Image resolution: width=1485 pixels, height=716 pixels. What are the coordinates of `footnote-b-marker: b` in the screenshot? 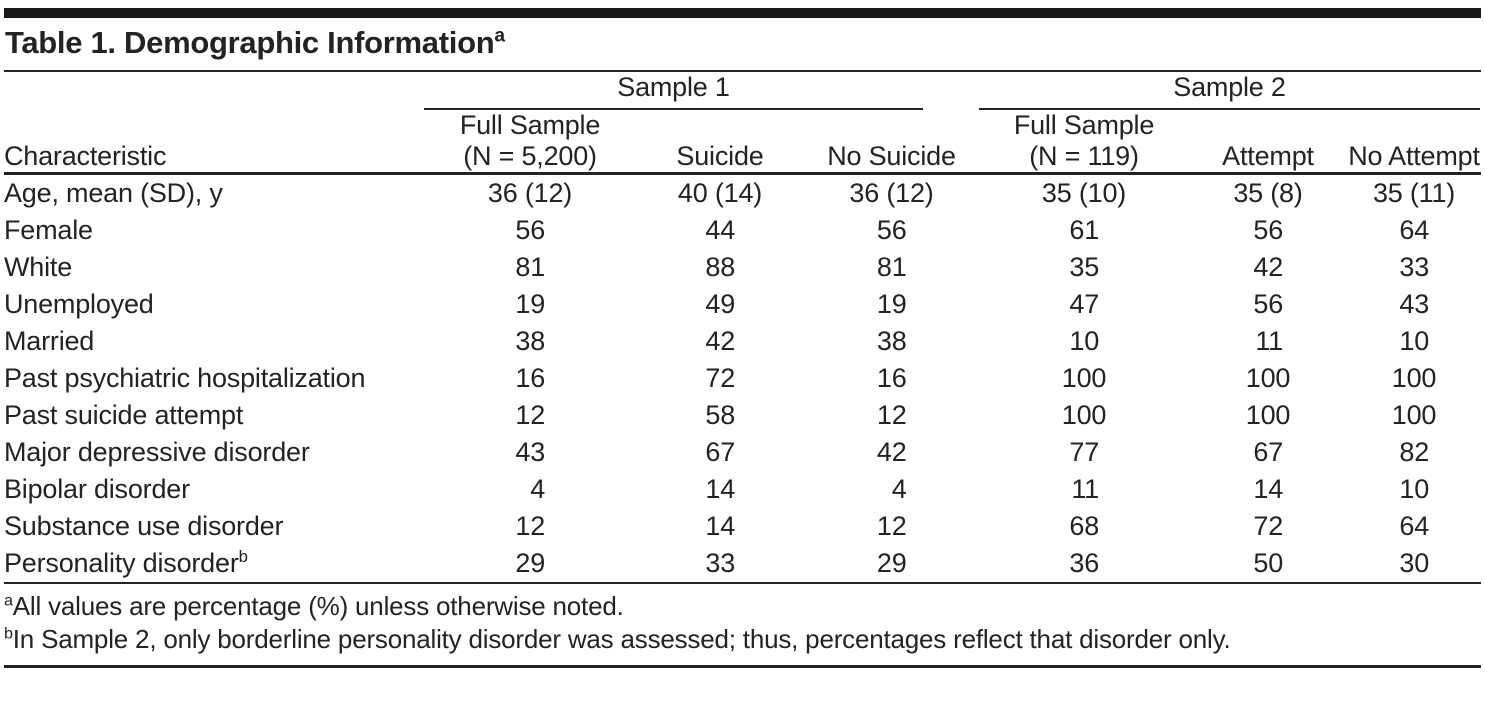 It's located at (8, 633).